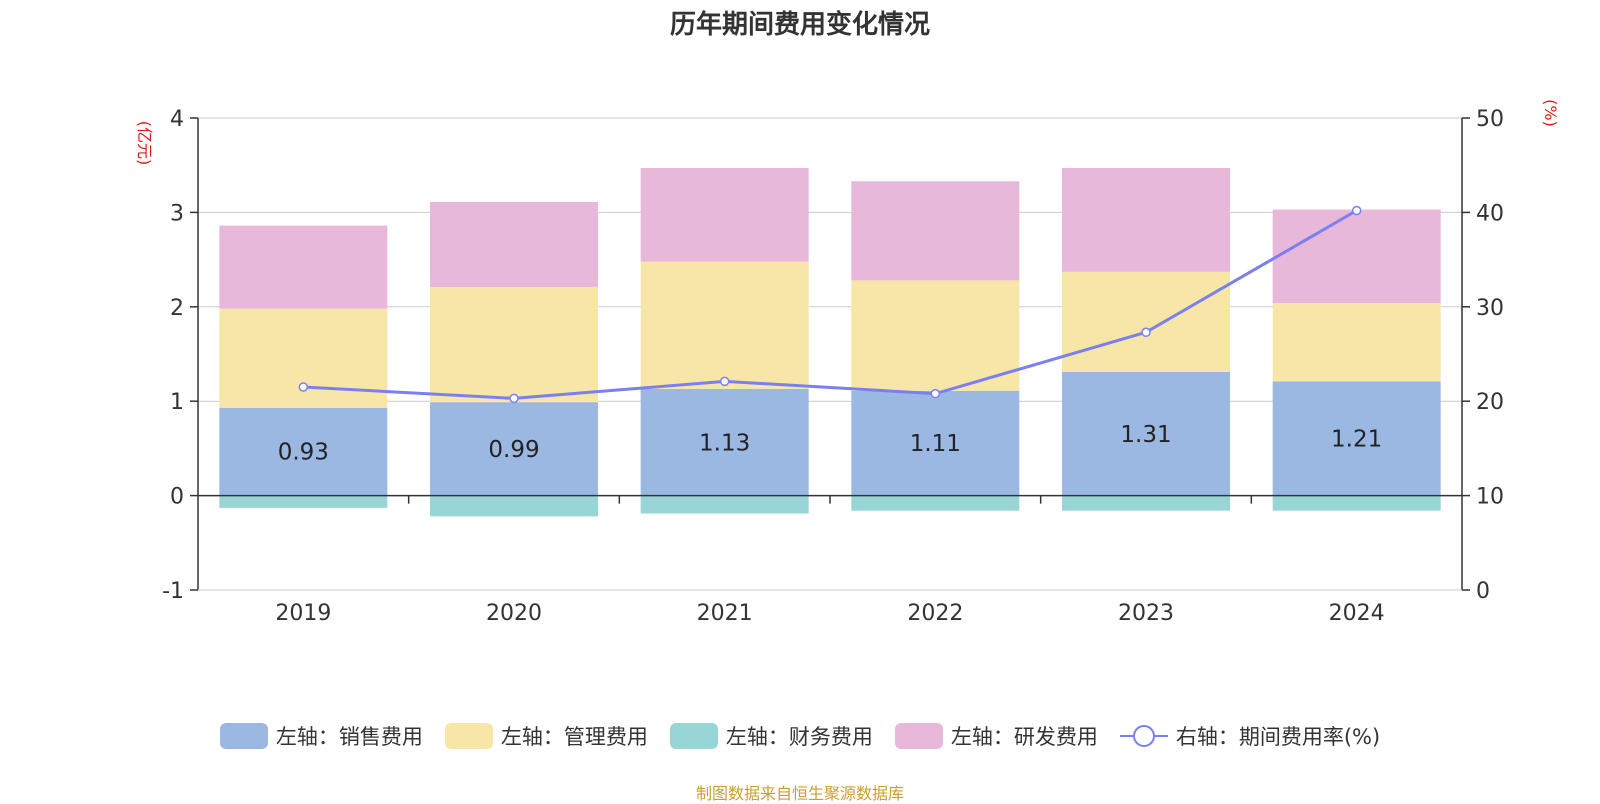 Image resolution: width=1600 pixels, height=804 pixels. Describe the element at coordinates (935, 231) in the screenshot. I see `bar-3-2022` at that location.